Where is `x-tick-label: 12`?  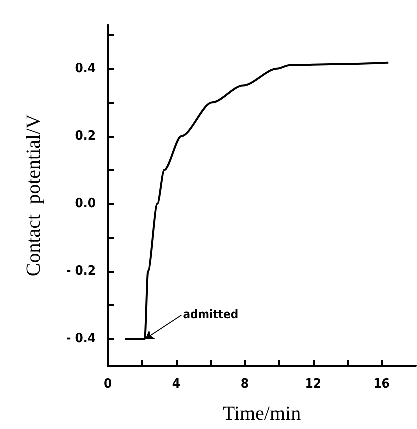
x-tick-label: 12 is located at coordinates (313, 384).